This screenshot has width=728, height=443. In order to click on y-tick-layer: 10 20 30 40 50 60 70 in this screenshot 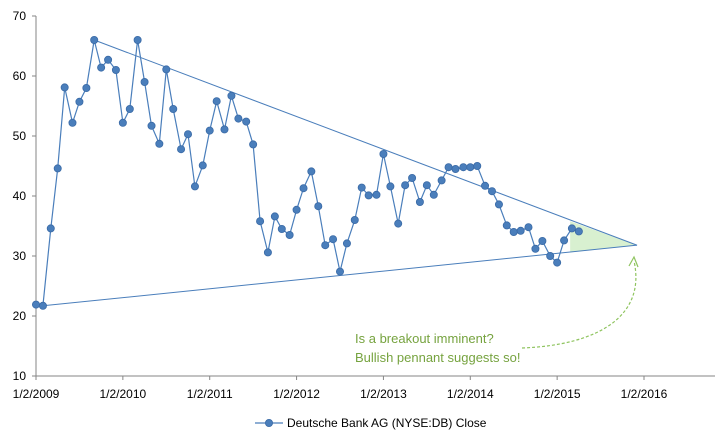, I will do `click(24, 196)`.